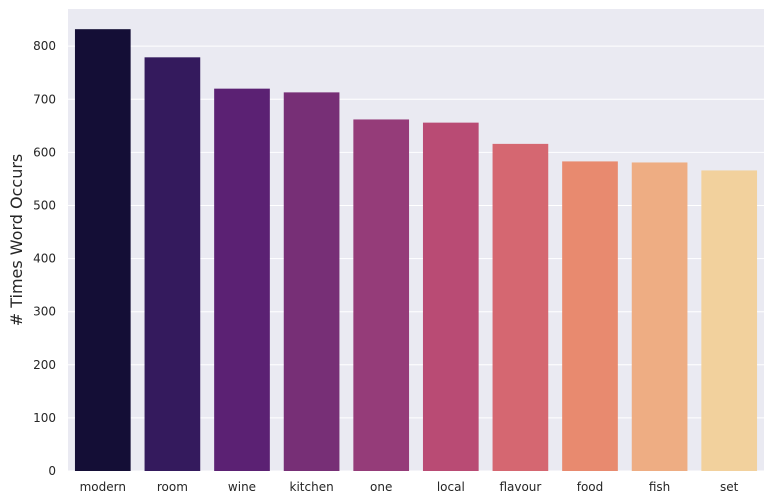 Image resolution: width=774 pixels, height=503 pixels. Describe the element at coordinates (44, 99) in the screenshot. I see `y-tick-label: 700` at that location.